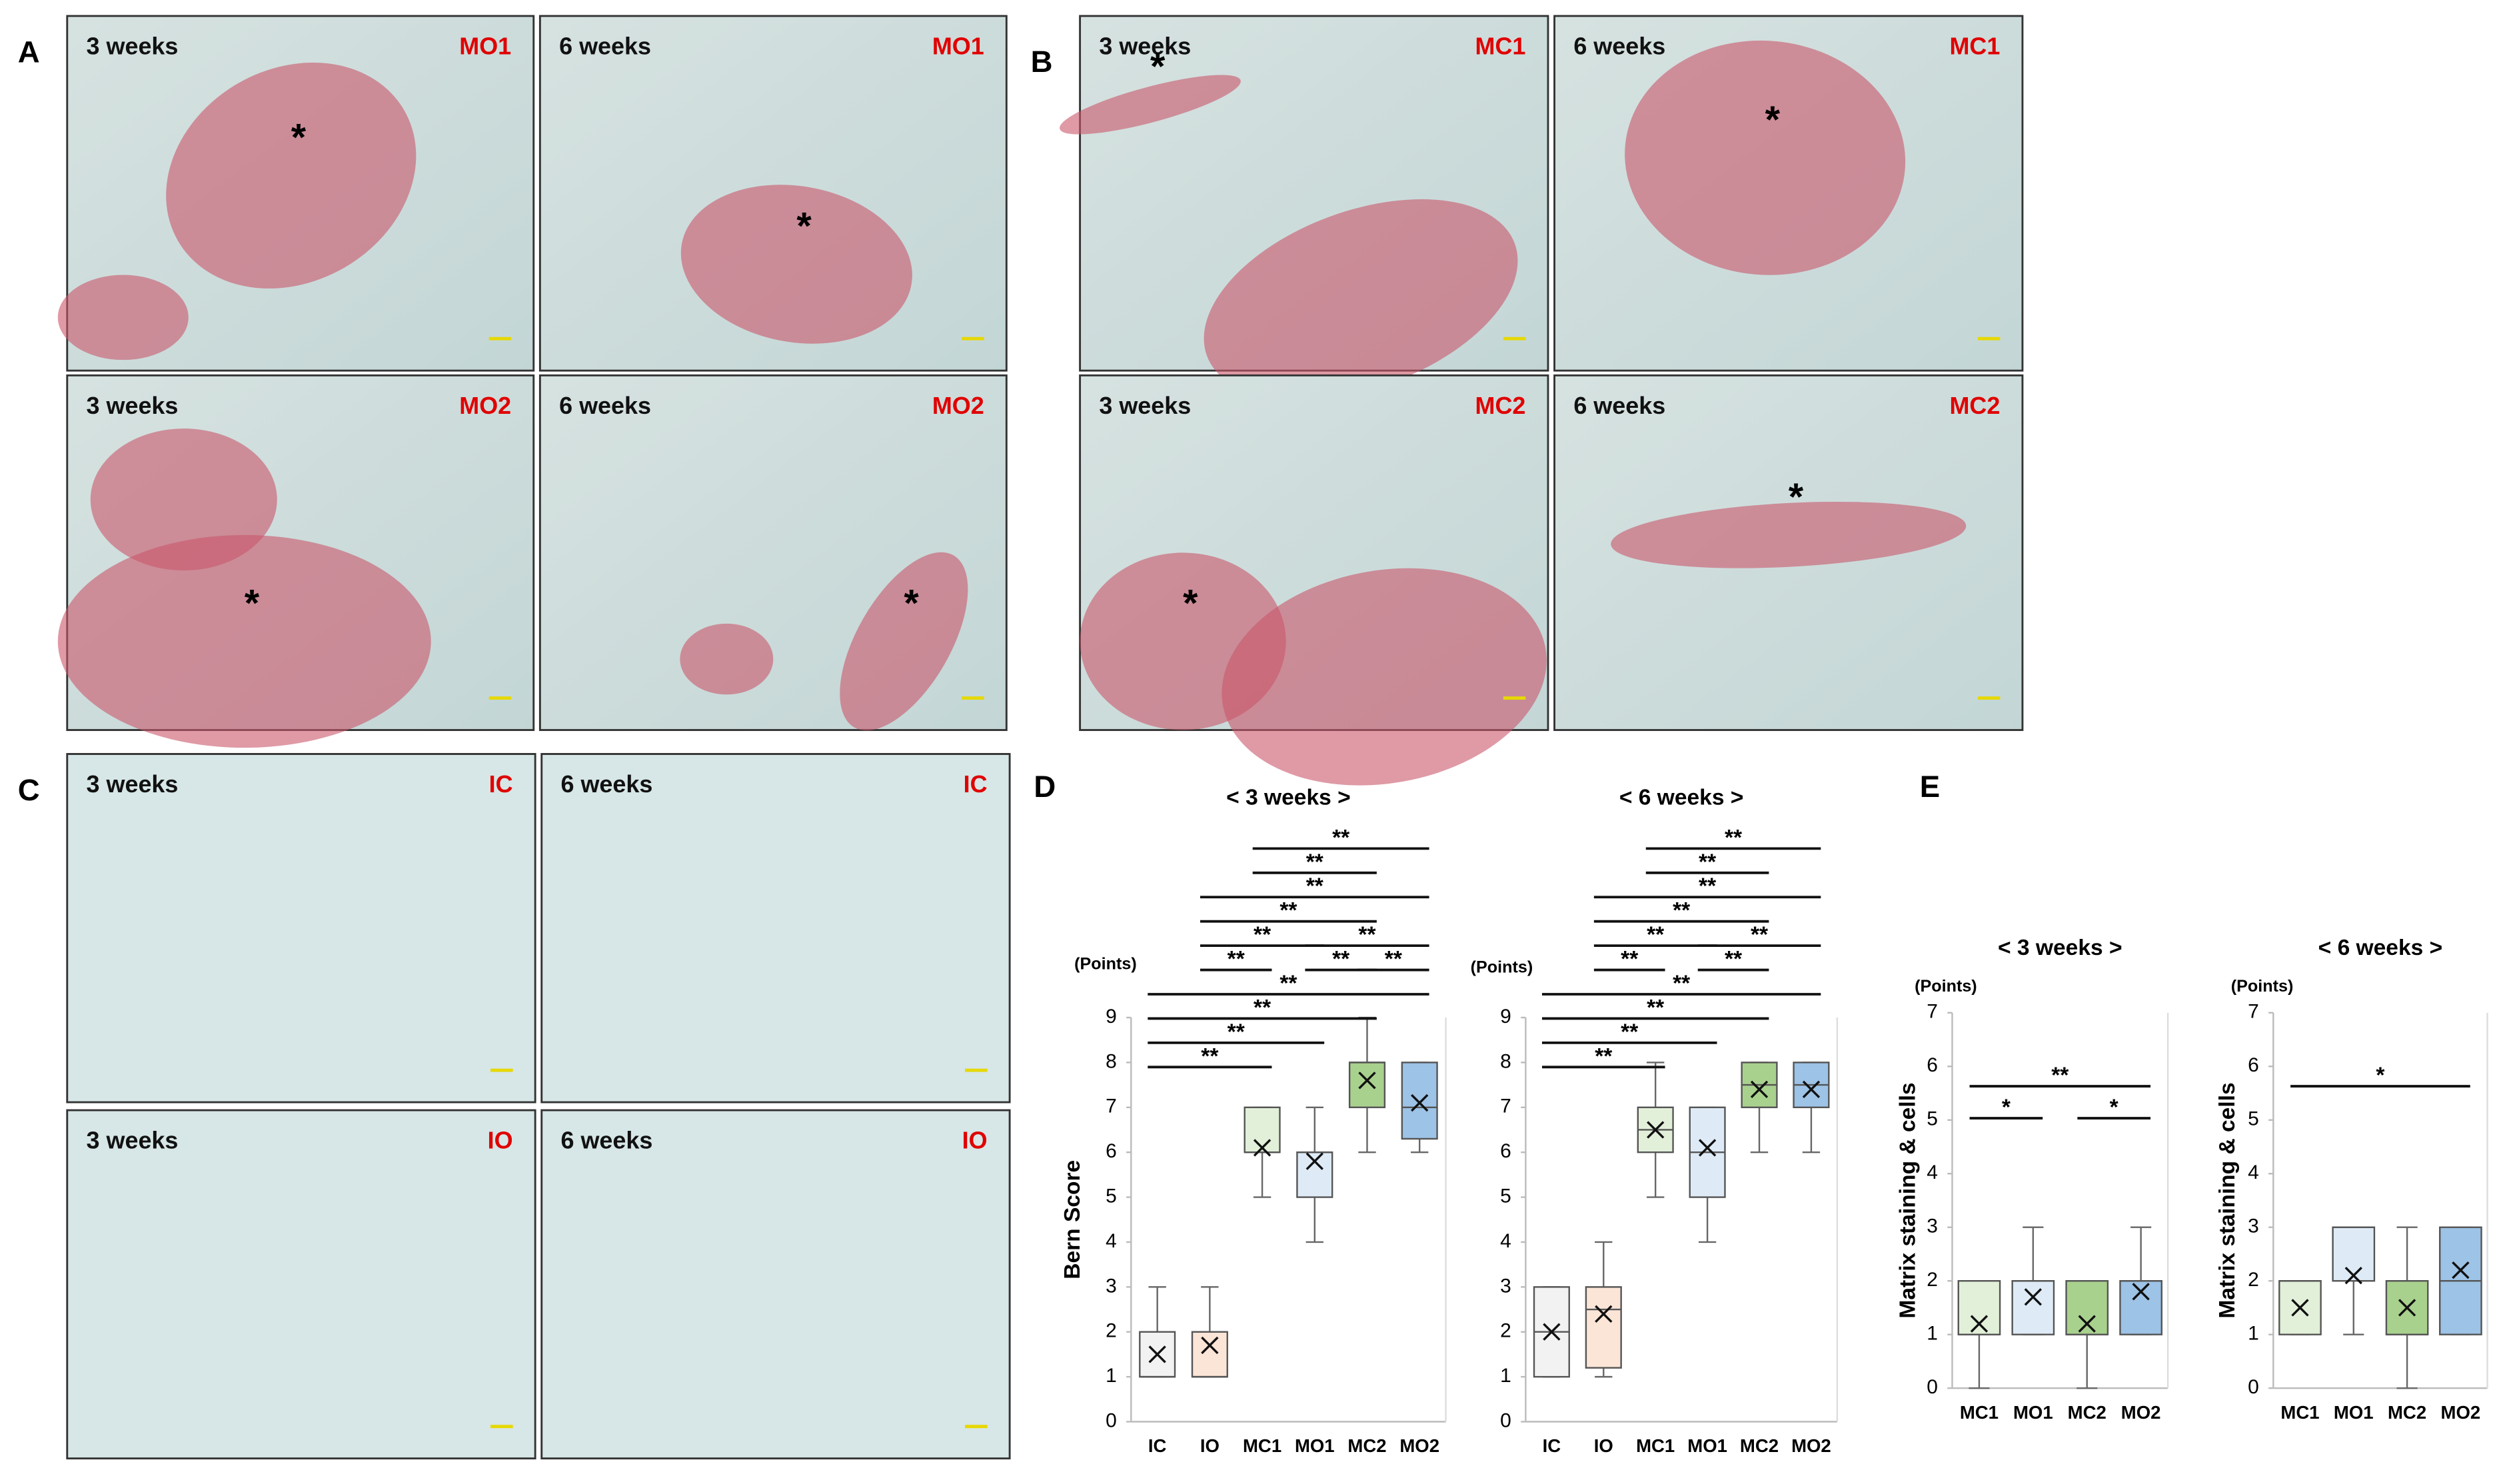 The height and width of the screenshot is (1484, 2505). What do you see at coordinates (1072, 1219) in the screenshot?
I see `y-axis-label: Bern Score` at bounding box center [1072, 1219].